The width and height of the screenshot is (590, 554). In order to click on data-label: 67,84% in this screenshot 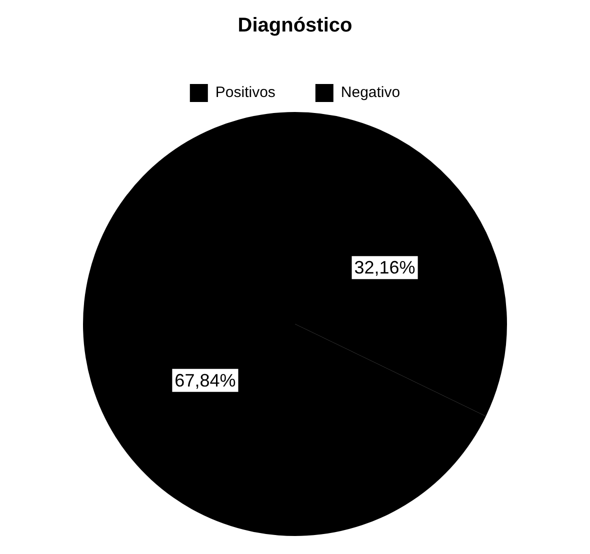, I will do `click(205, 380)`.